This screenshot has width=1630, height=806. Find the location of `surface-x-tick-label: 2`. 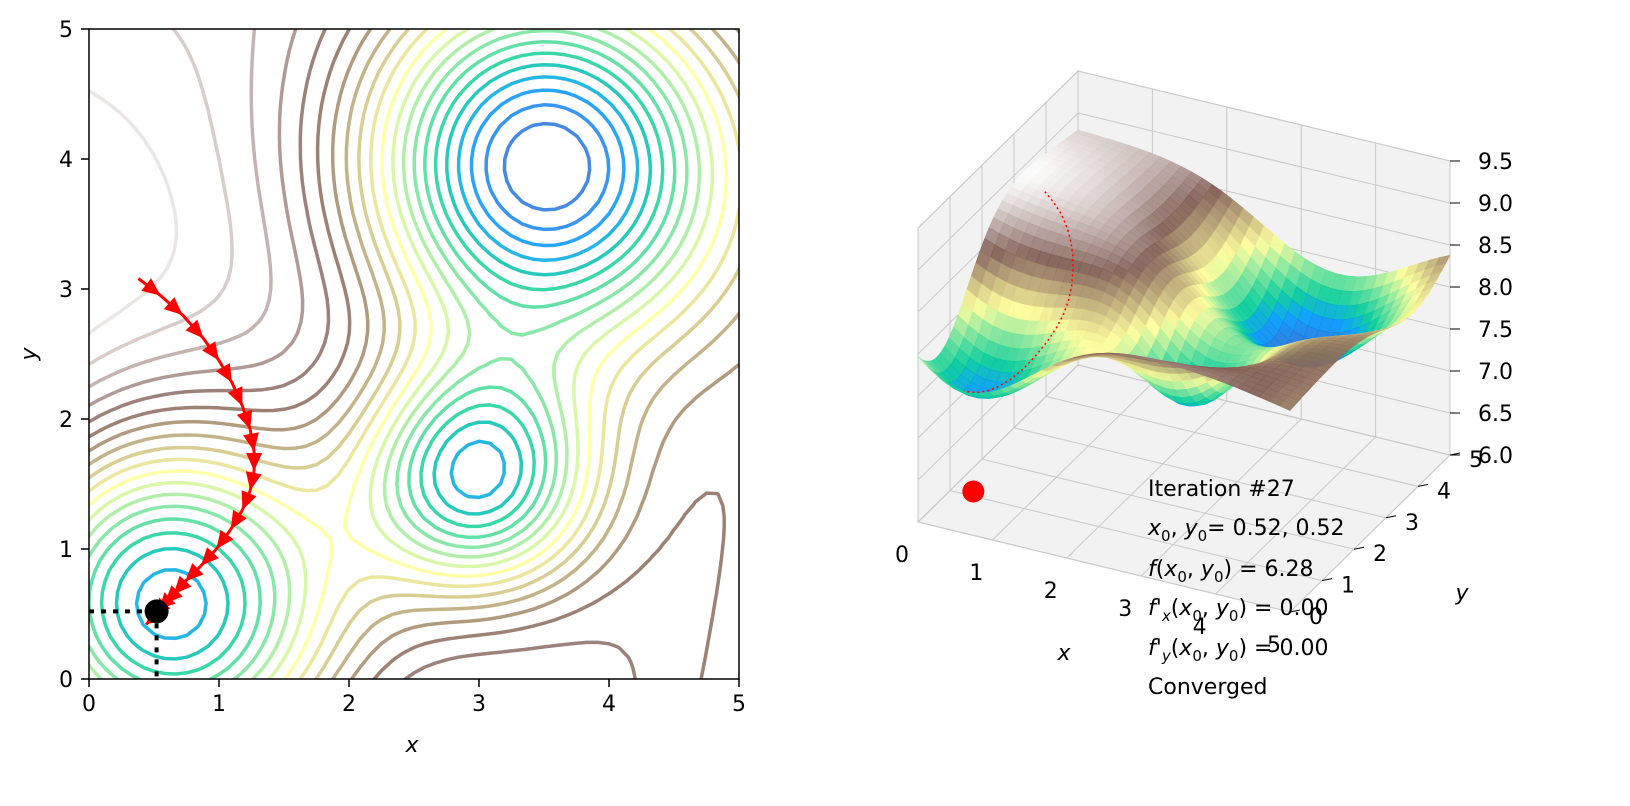

surface-x-tick-label: 2 is located at coordinates (1051, 591).